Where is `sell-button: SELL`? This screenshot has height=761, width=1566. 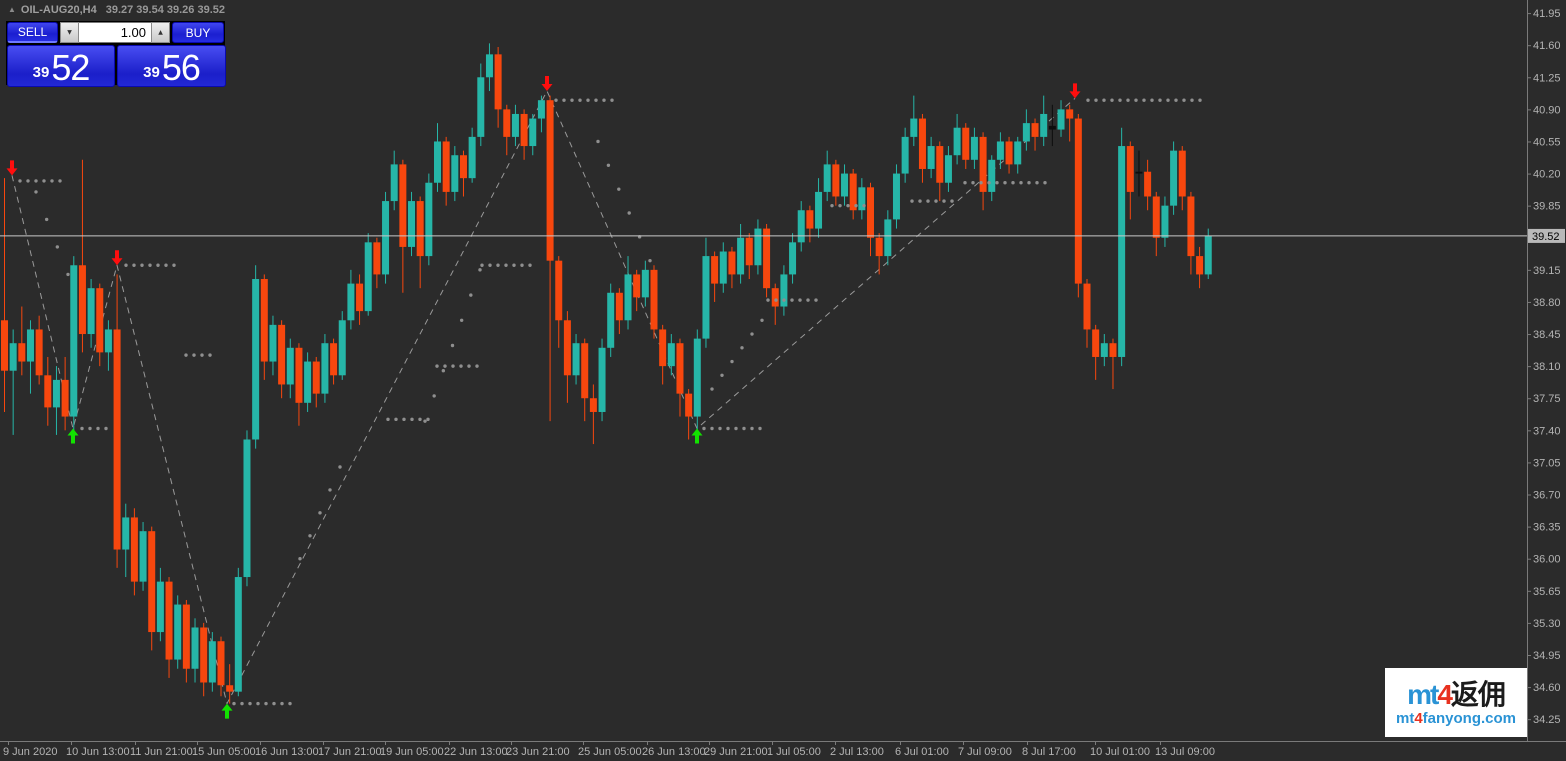 sell-button: SELL is located at coordinates (32, 32).